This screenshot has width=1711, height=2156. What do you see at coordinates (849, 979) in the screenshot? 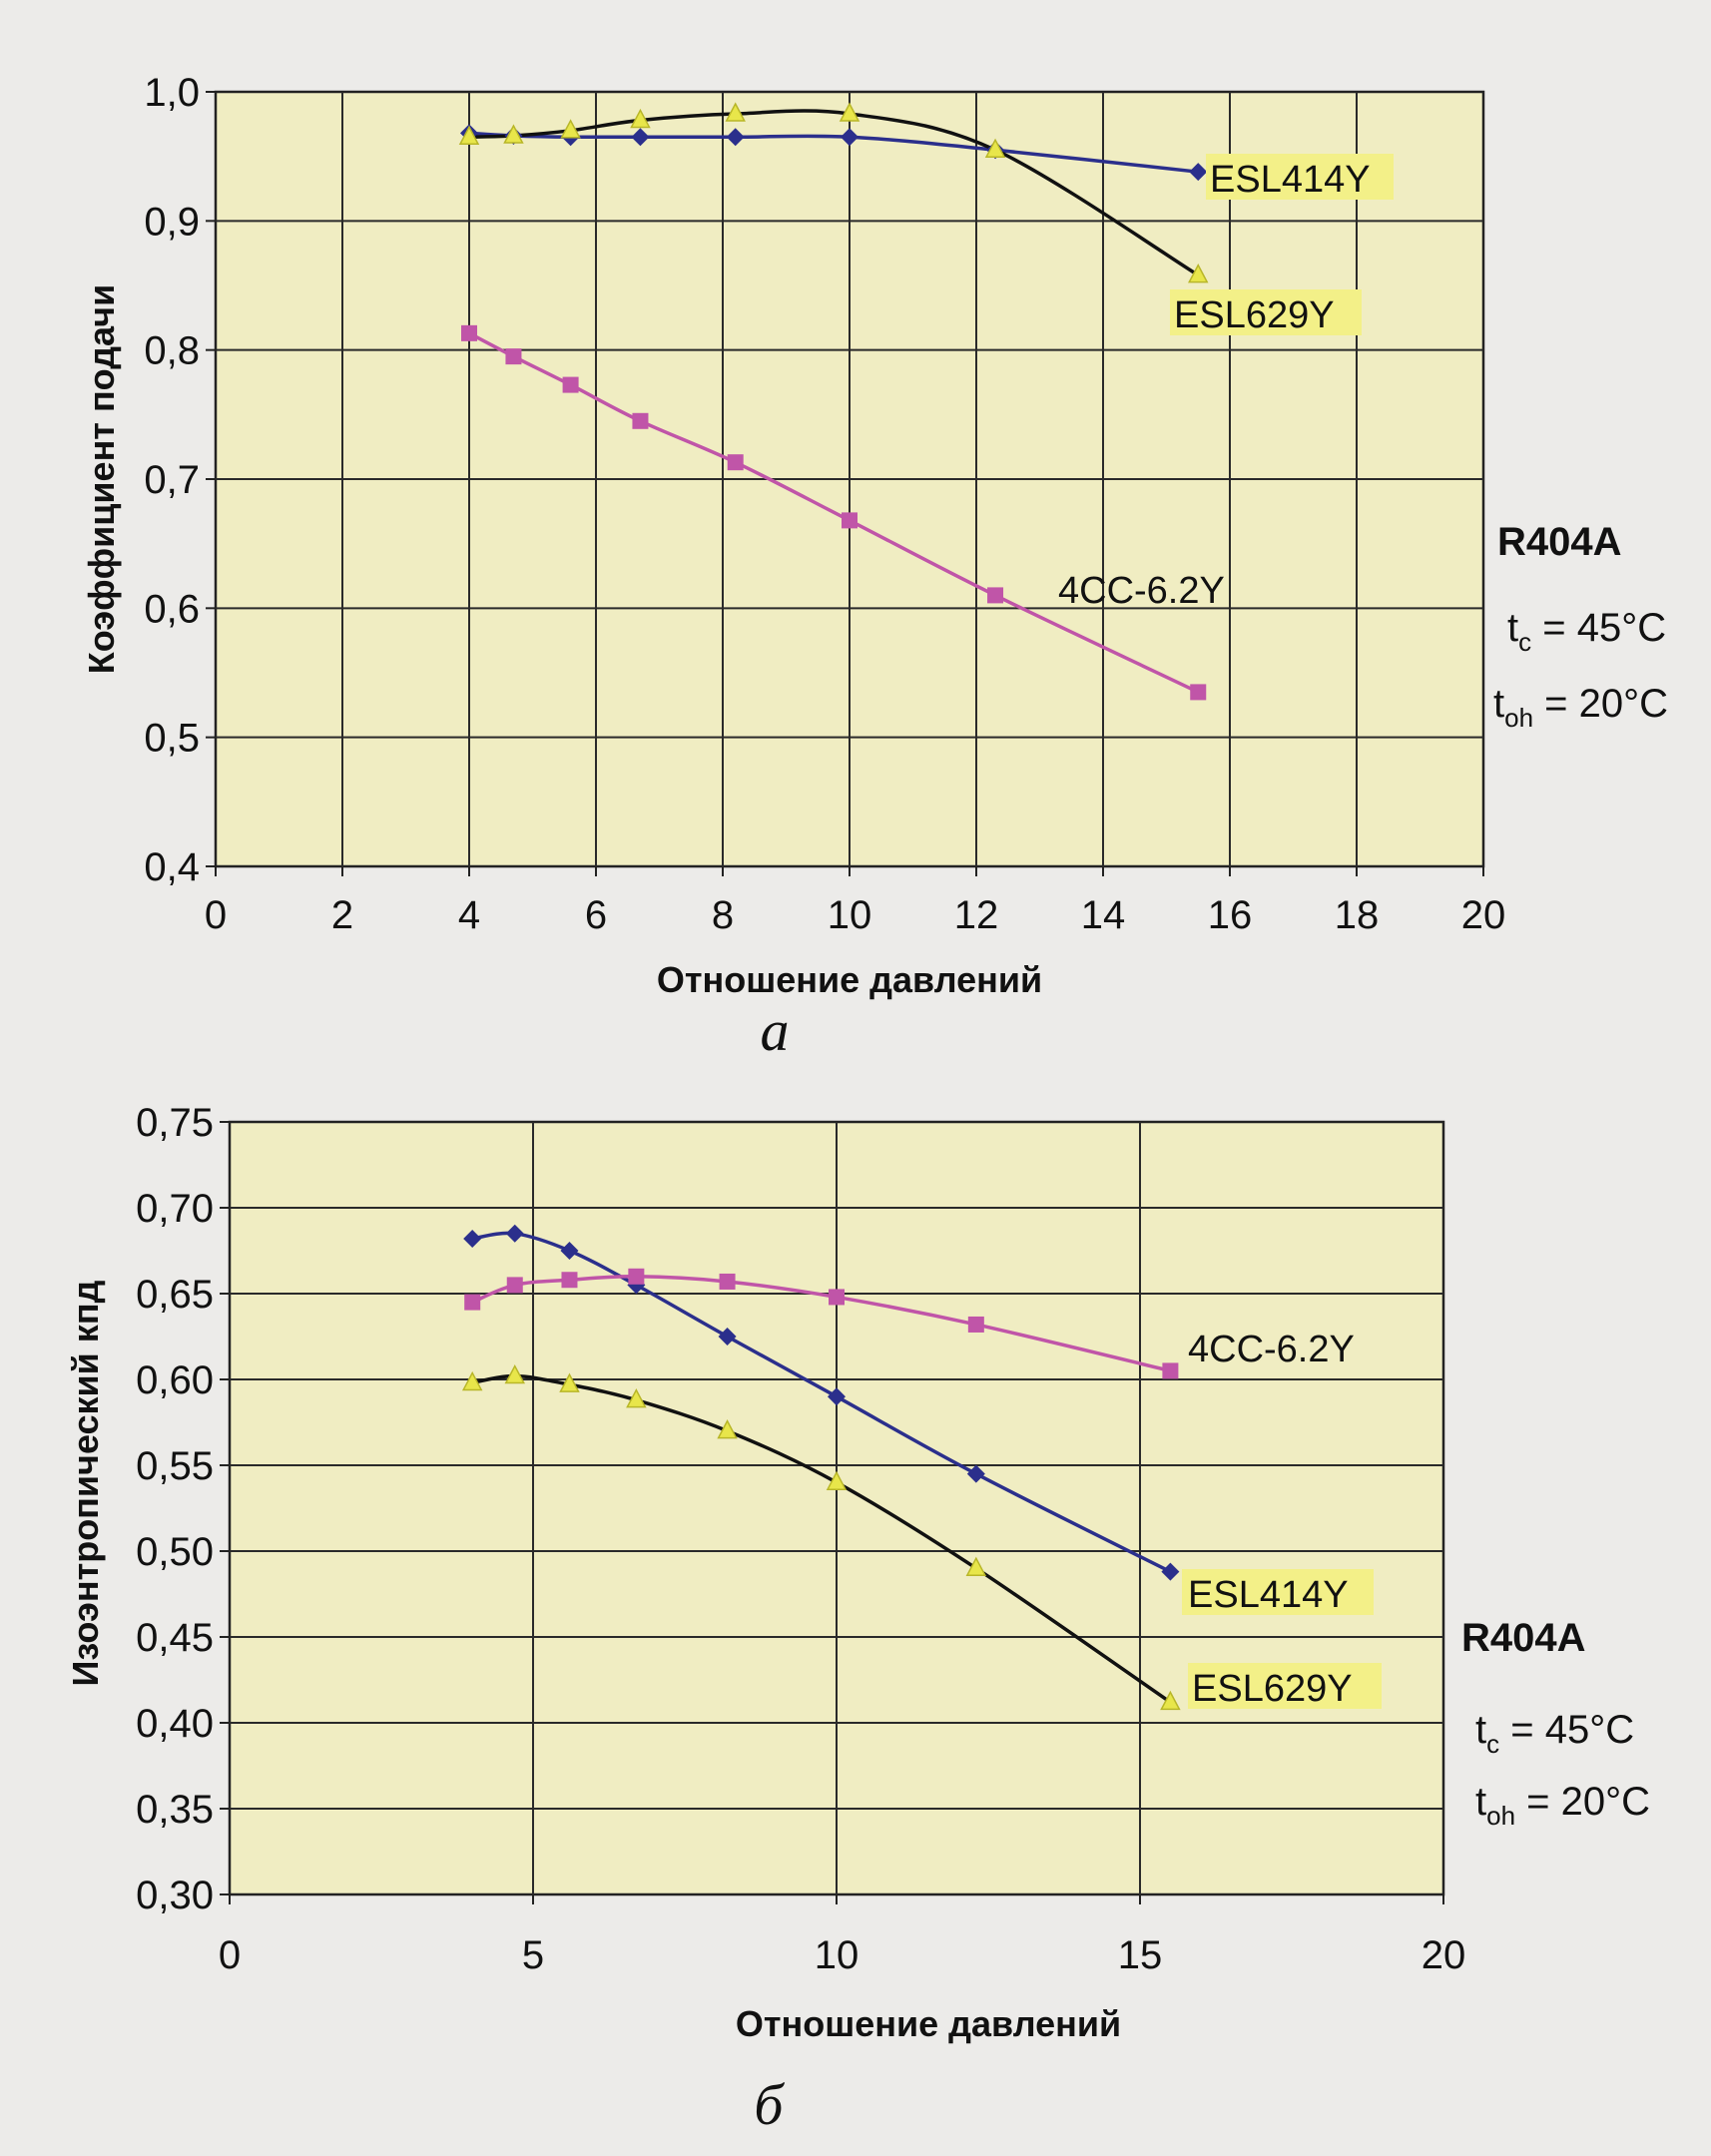
I see `x-axis-title-a: Отношение давлений` at bounding box center [849, 979].